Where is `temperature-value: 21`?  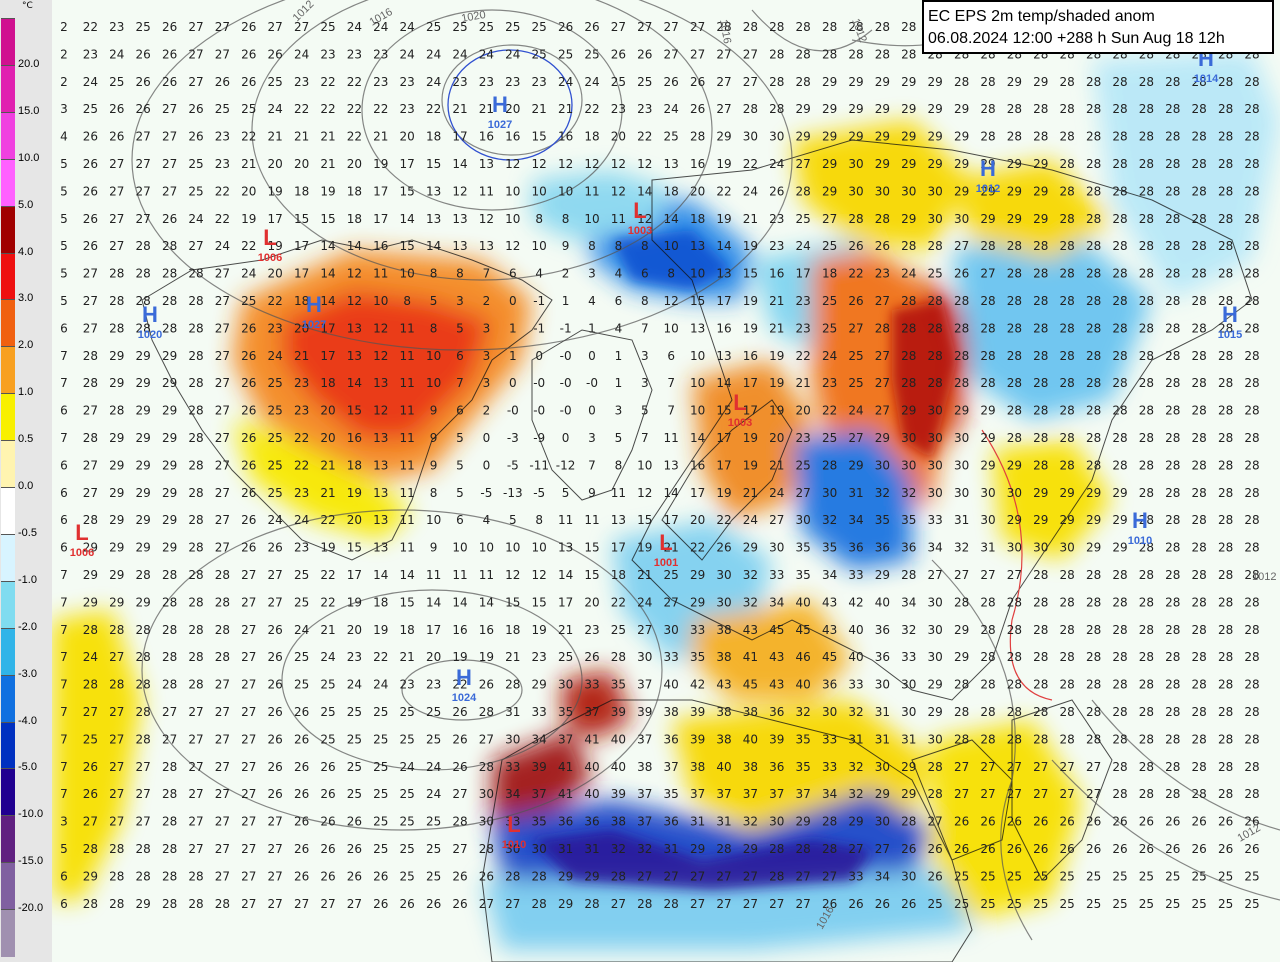 temperature-value: 21 is located at coordinates (248, 164).